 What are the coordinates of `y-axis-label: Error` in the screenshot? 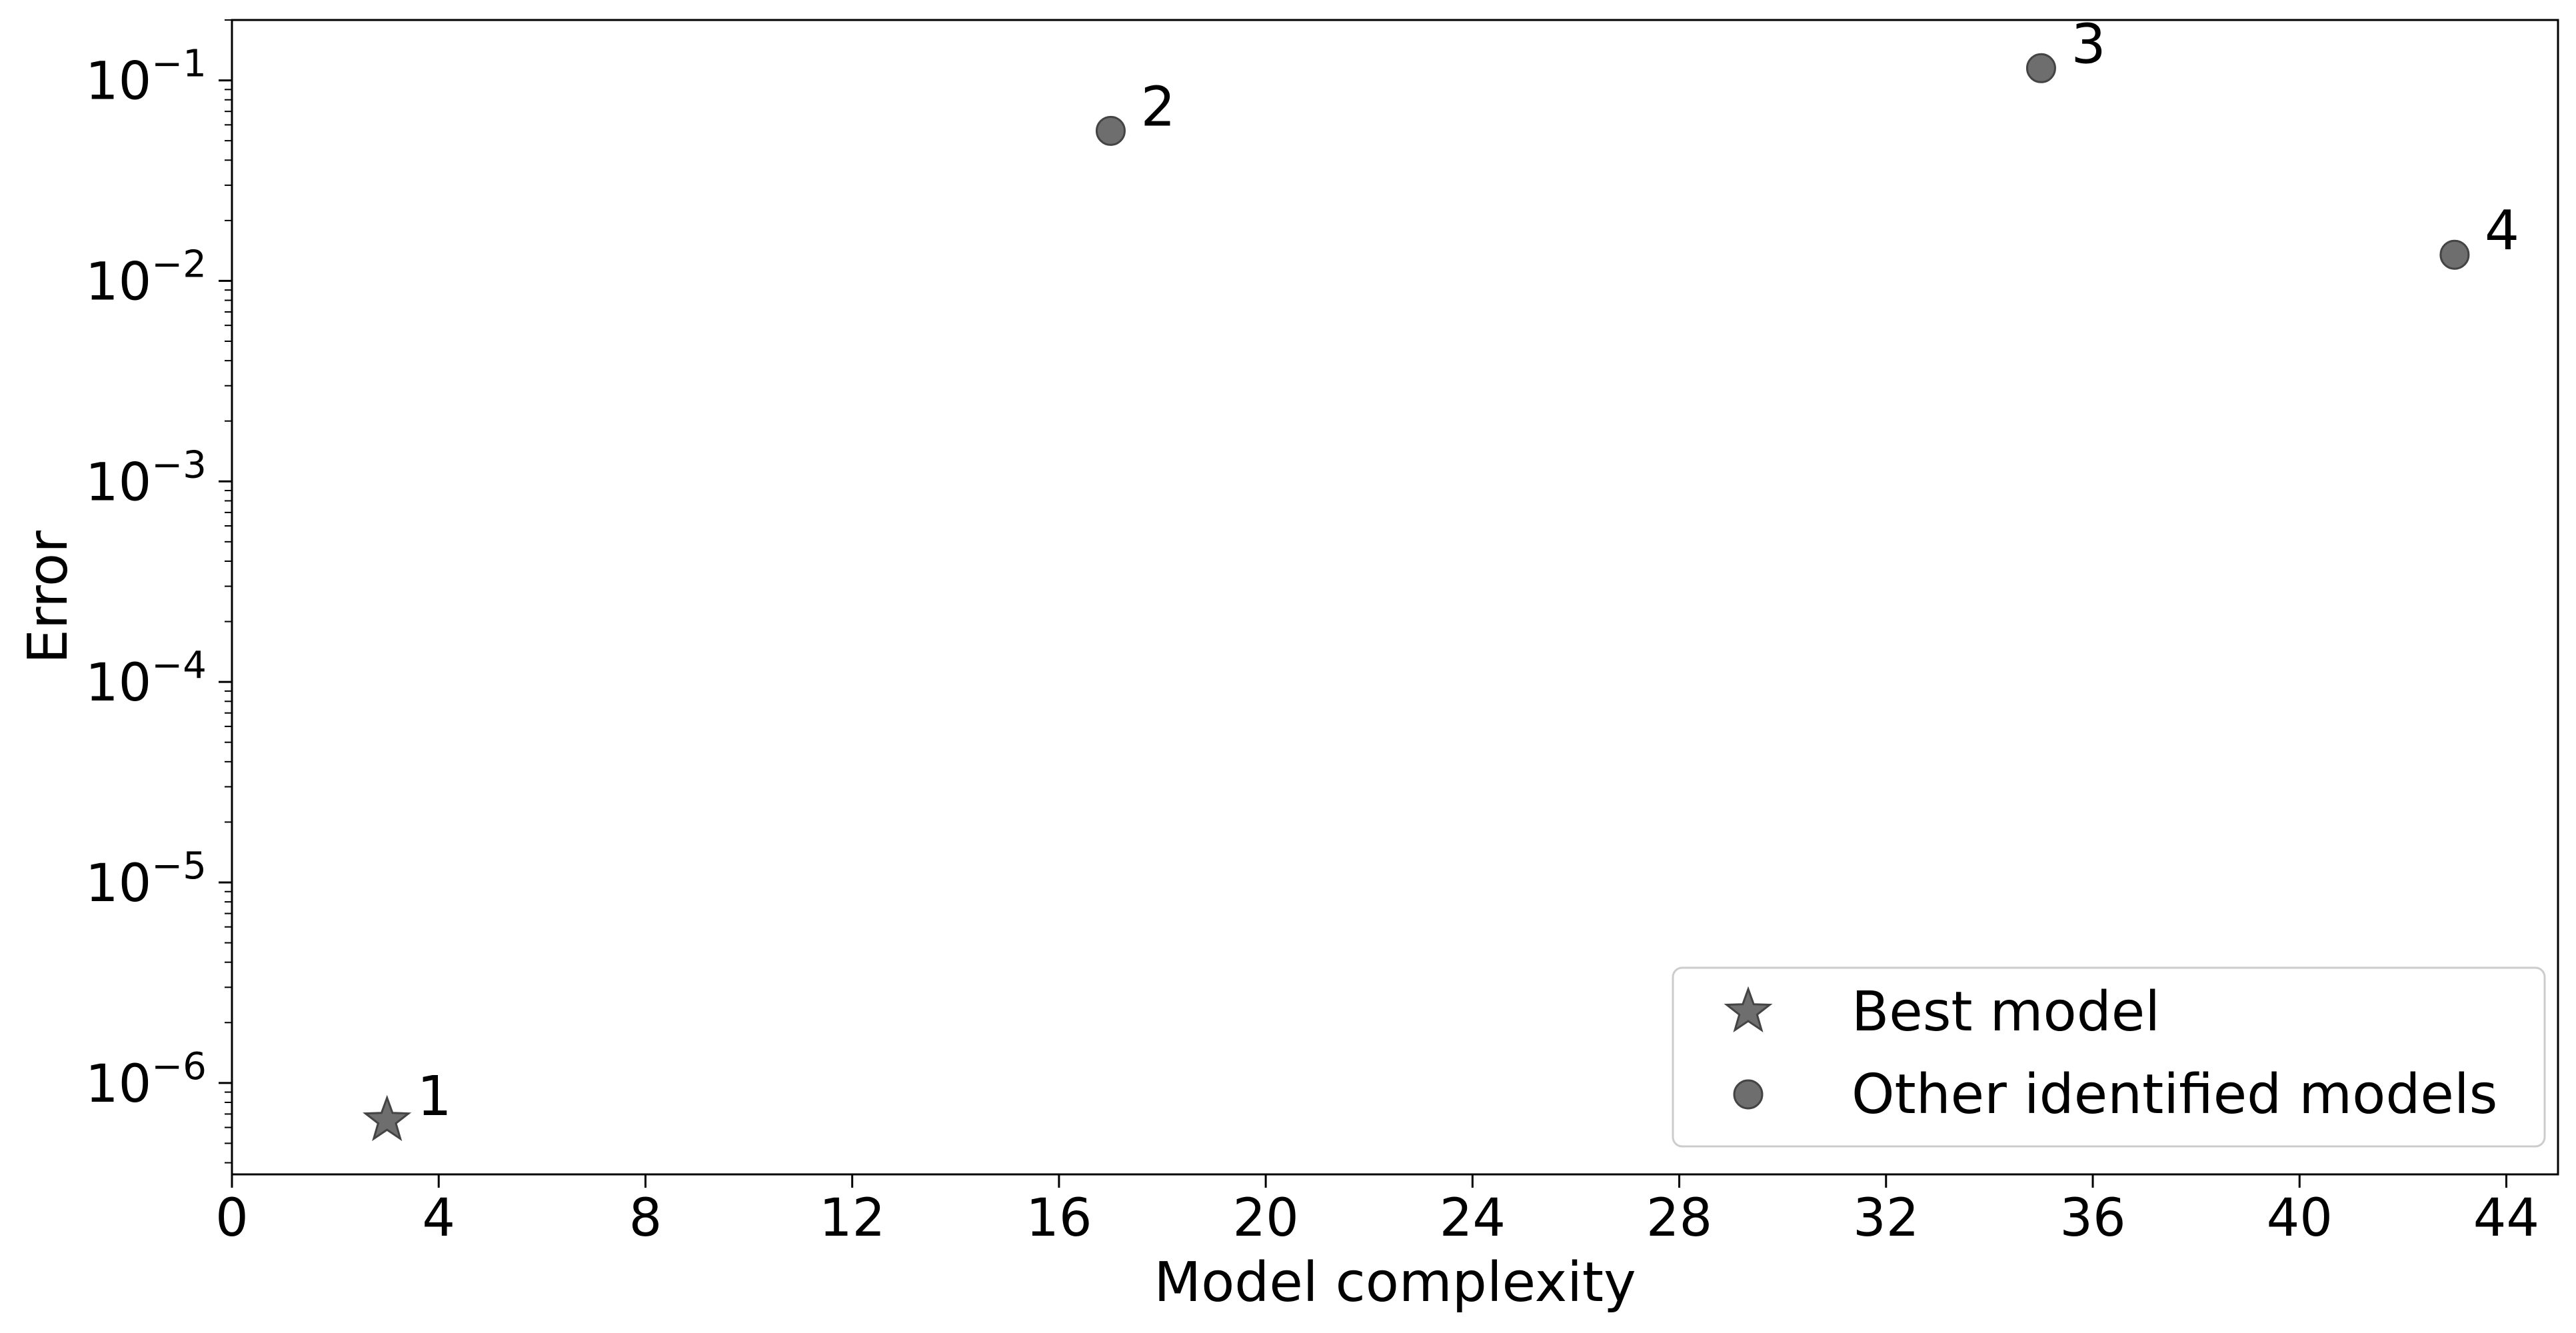 It's located at (49, 597).